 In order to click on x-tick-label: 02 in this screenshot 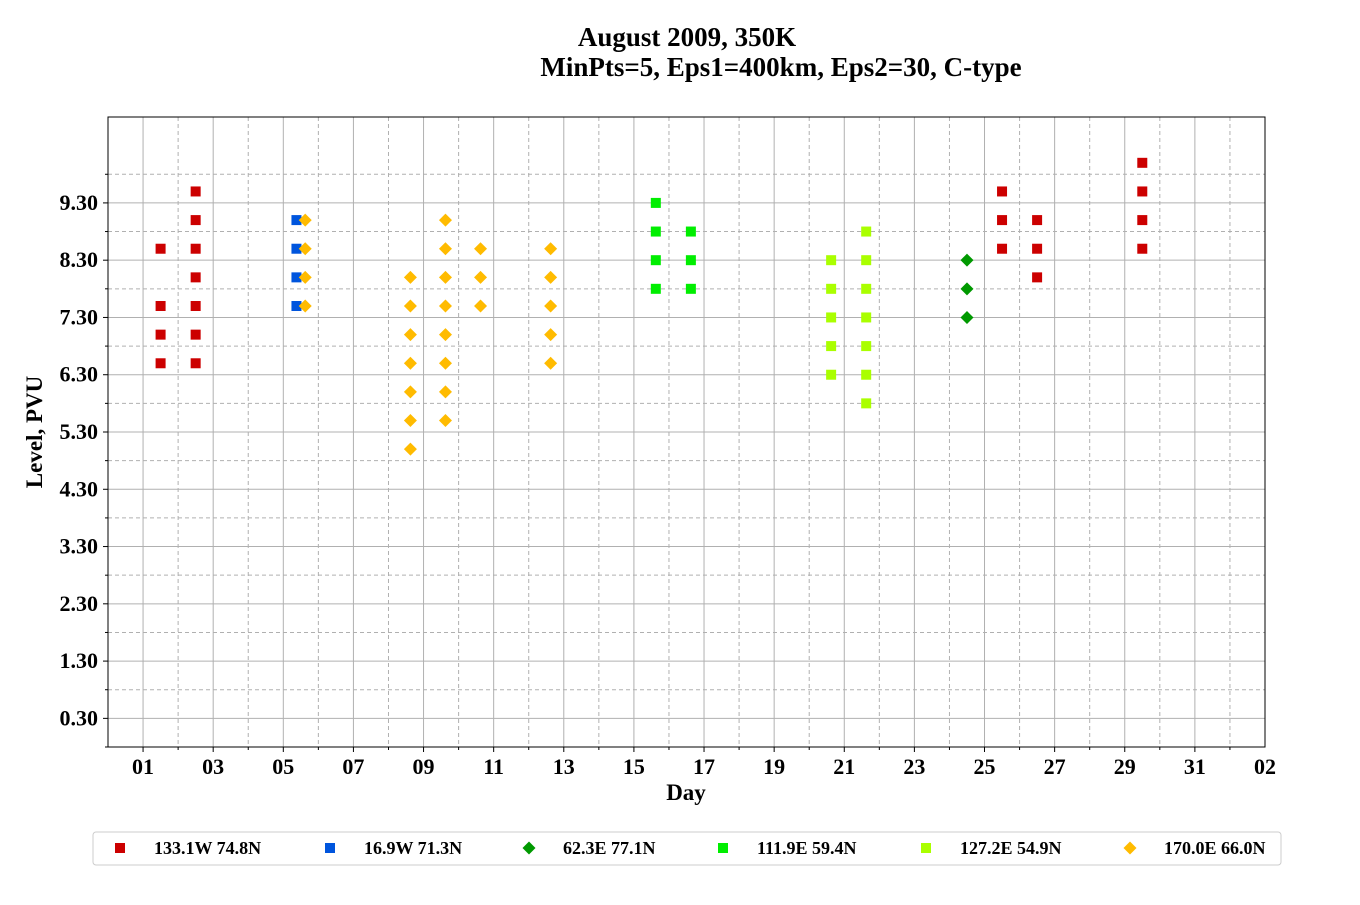, I will do `click(1265, 766)`.